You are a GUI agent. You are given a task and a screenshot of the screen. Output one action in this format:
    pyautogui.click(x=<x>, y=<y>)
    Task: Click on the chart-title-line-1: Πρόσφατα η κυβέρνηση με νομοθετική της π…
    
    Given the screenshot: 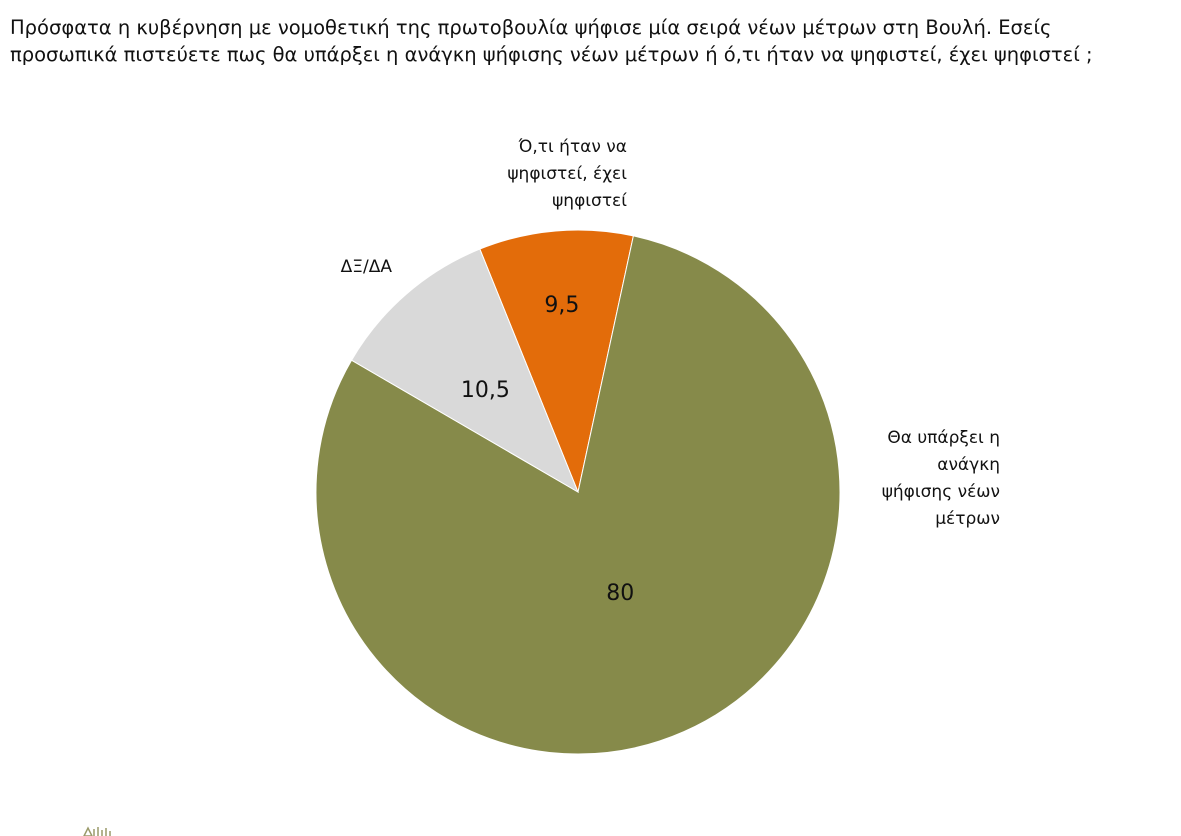 What is the action you would take?
    pyautogui.click(x=531, y=27)
    